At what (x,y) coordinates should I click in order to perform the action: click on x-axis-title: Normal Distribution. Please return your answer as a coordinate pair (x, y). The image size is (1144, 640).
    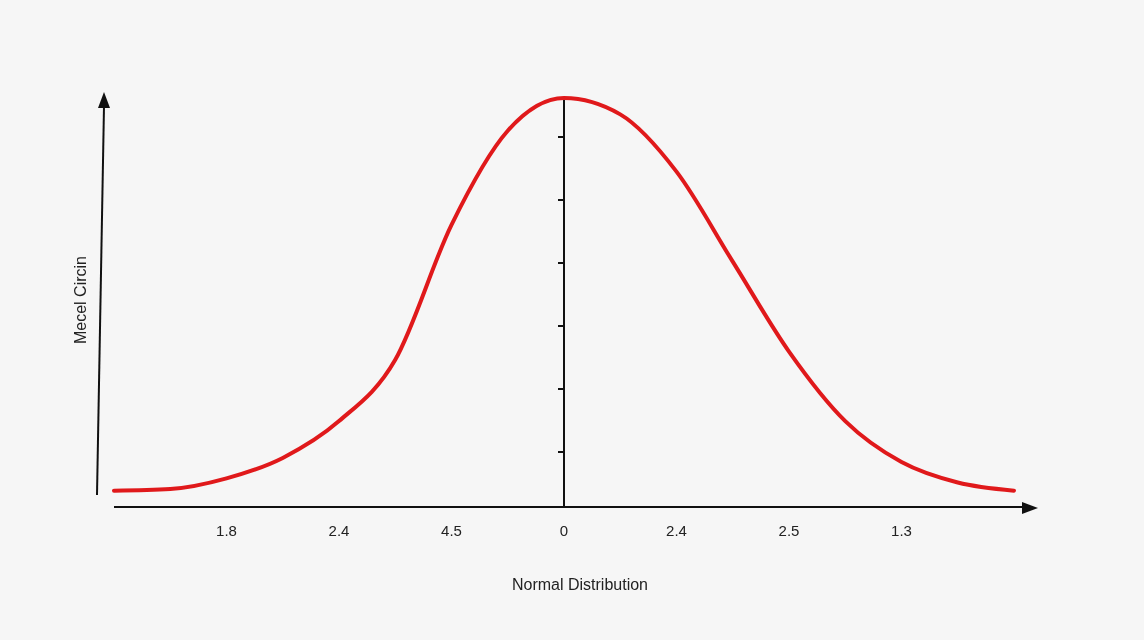
    Looking at the image, I should click on (580, 584).